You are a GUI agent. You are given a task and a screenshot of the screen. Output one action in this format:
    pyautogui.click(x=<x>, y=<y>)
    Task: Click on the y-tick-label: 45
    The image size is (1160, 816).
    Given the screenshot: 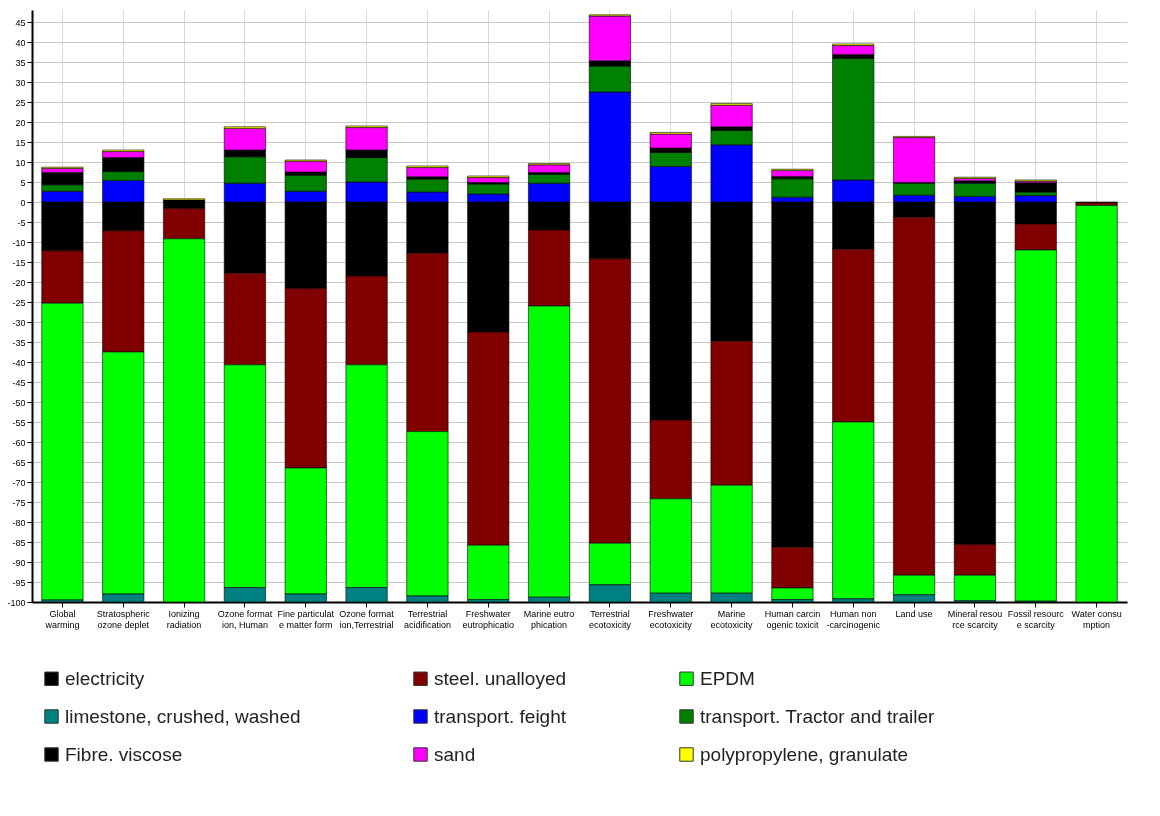 What is the action you would take?
    pyautogui.click(x=20, y=22)
    